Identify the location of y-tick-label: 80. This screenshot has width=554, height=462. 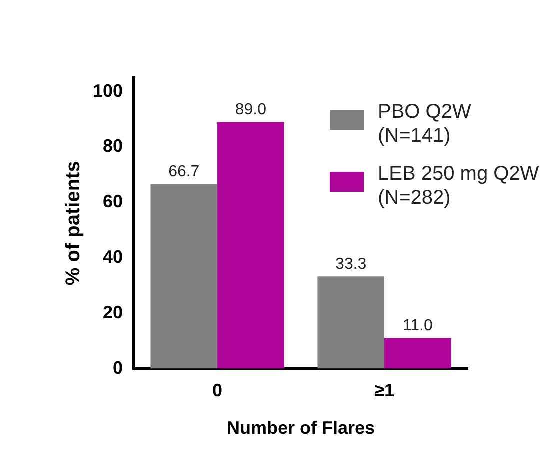
(113, 146).